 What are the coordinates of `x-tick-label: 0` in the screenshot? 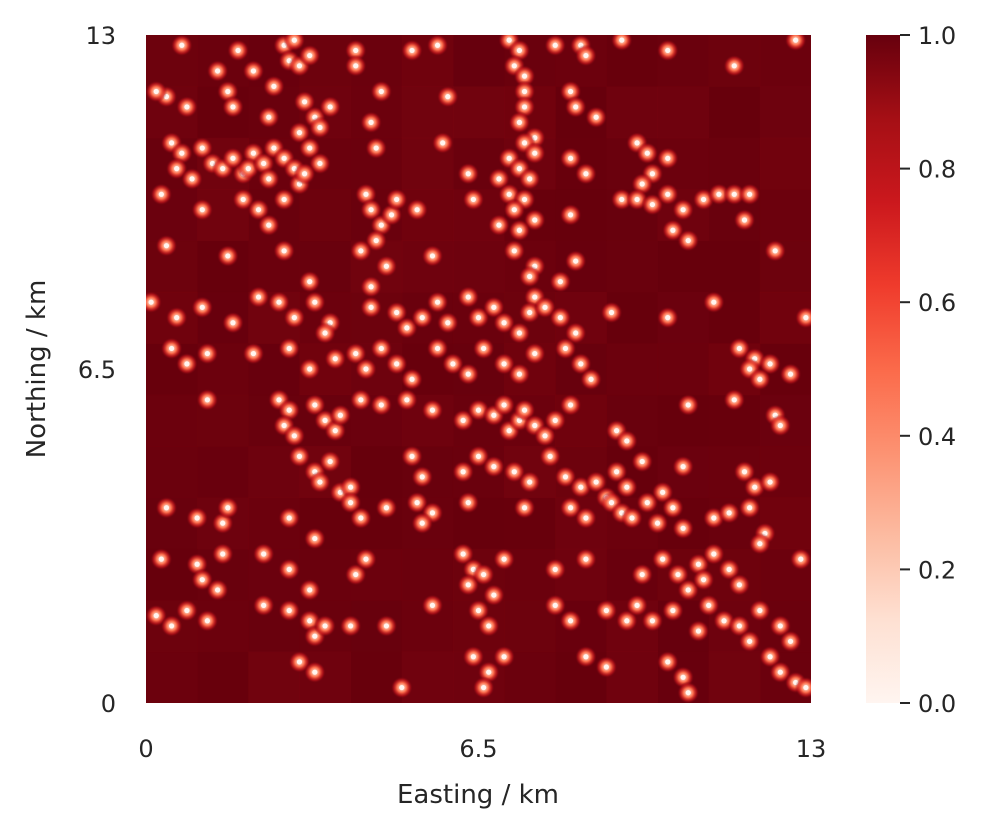 It's located at (145, 749).